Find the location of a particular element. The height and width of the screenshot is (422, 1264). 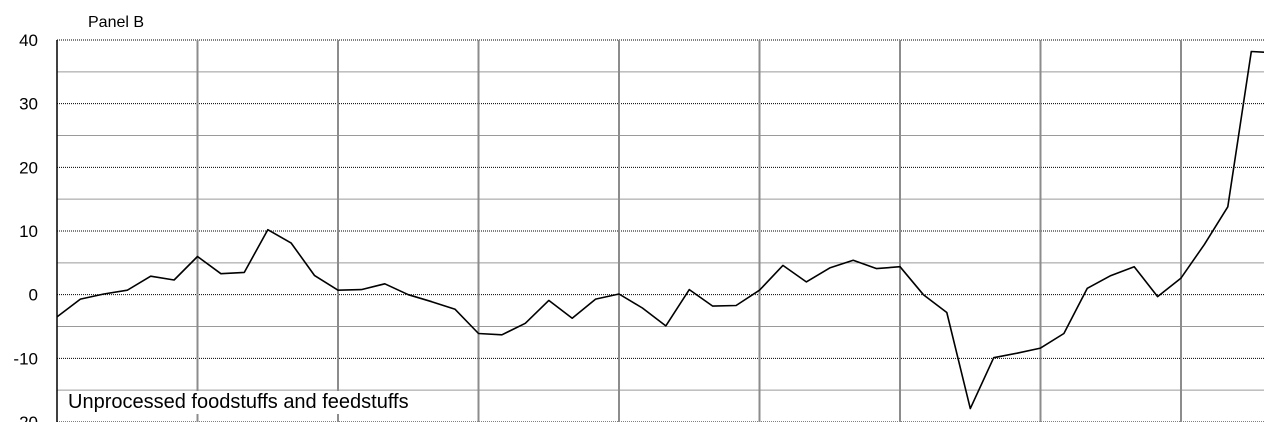

y-tick-label: 30 is located at coordinates (28, 104).